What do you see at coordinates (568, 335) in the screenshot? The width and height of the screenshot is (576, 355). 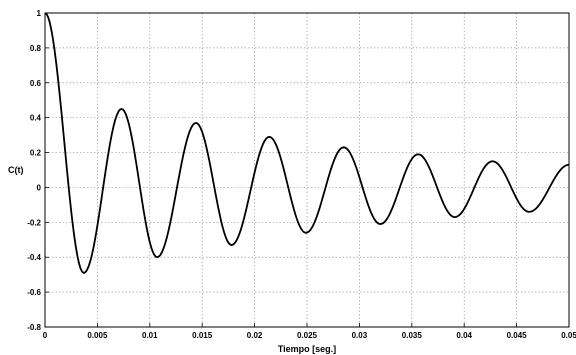 I see `x-tick-label: 0.05` at bounding box center [568, 335].